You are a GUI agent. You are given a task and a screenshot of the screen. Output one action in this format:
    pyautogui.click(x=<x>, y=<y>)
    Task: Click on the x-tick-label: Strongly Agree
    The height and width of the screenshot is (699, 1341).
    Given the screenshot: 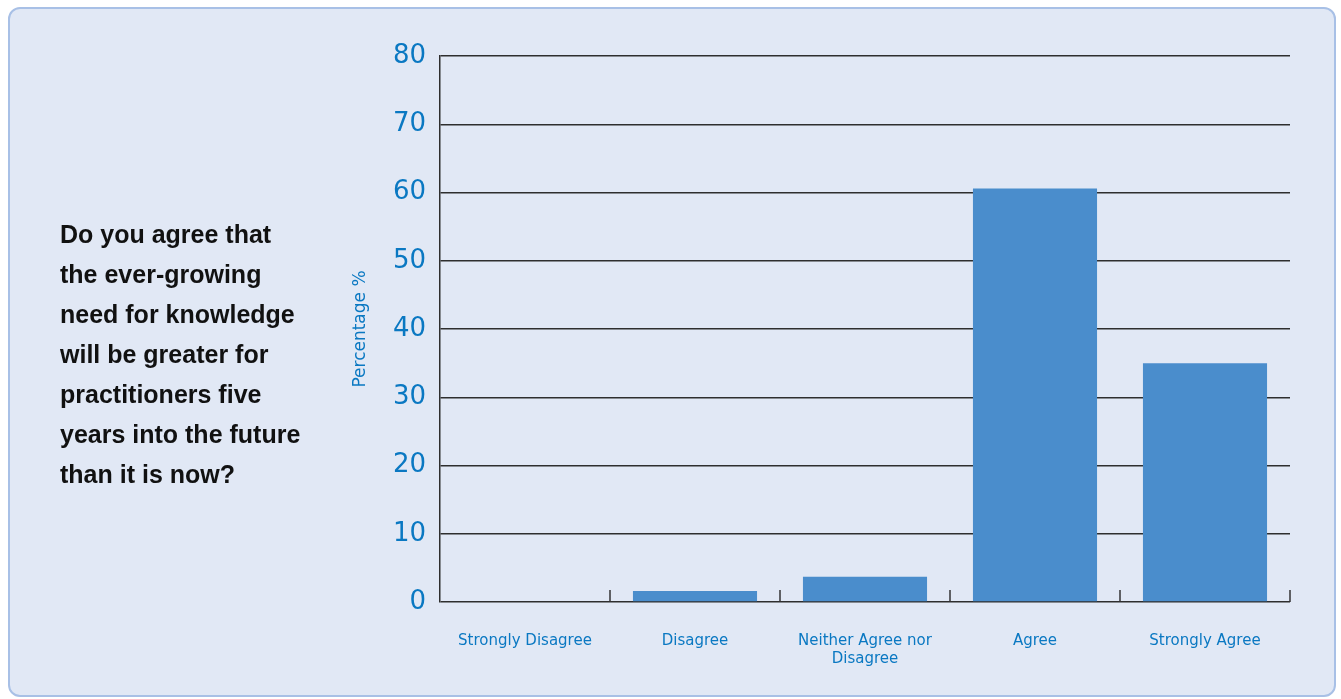 What is the action you would take?
    pyautogui.click(x=1205, y=639)
    